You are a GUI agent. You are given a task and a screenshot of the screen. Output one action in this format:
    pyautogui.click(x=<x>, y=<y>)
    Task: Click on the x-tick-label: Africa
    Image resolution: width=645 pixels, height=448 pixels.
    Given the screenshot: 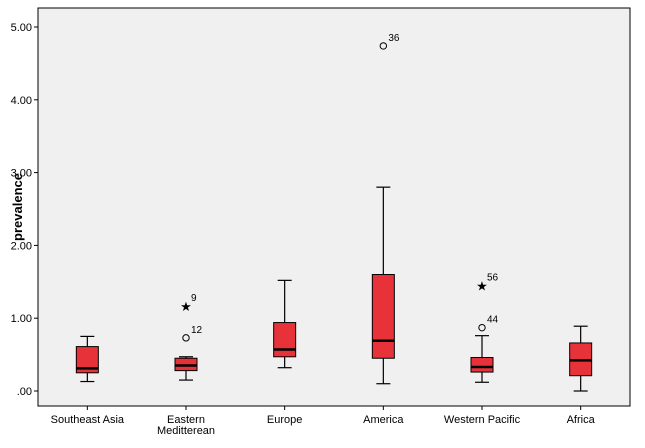 What is the action you would take?
    pyautogui.click(x=581, y=420)
    